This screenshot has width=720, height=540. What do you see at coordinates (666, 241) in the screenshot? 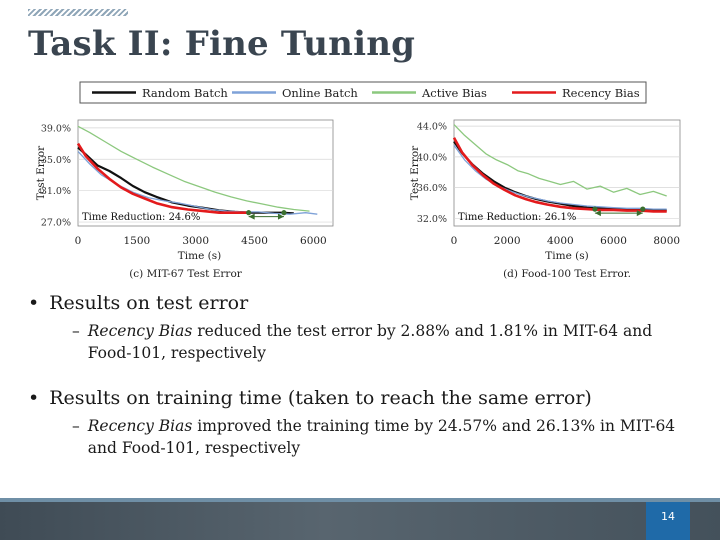
I see `x-tick-label: 8000` at bounding box center [666, 241].